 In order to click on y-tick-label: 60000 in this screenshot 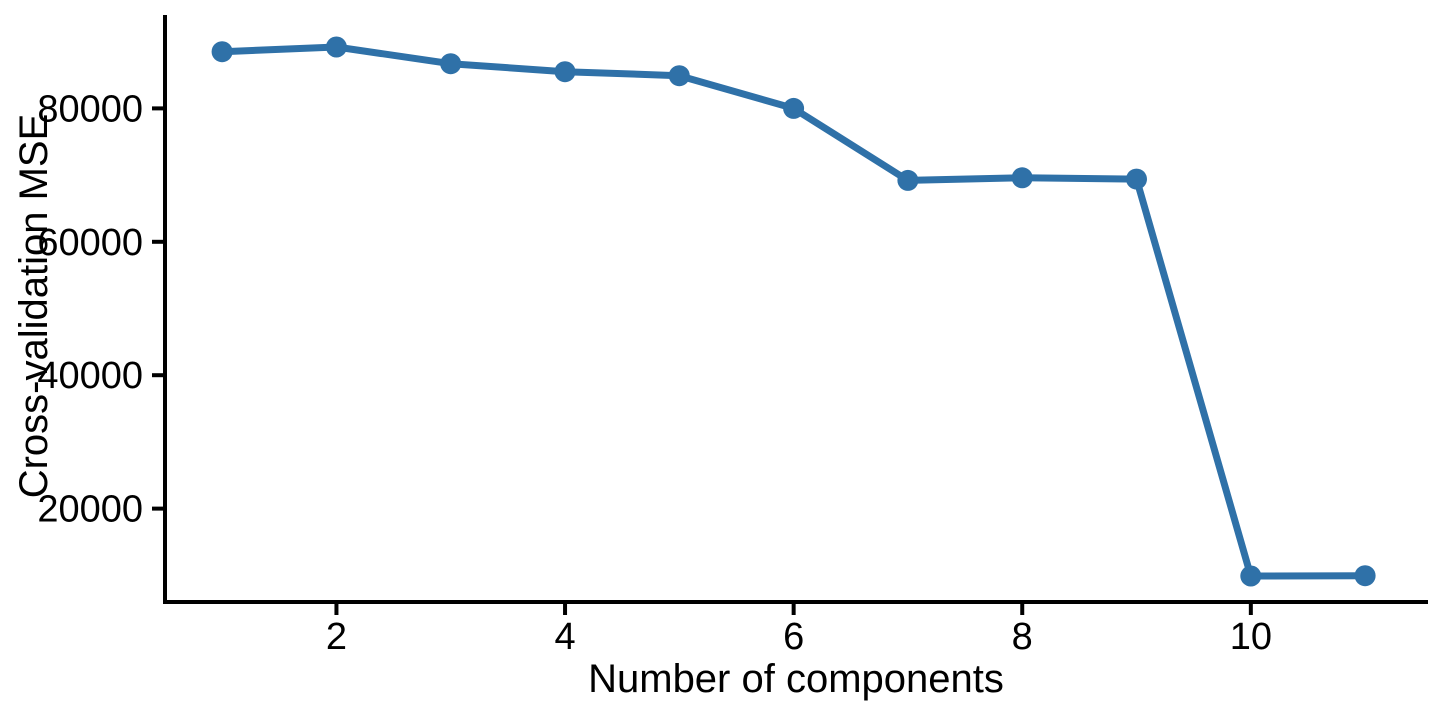, I will do `click(90, 243)`.